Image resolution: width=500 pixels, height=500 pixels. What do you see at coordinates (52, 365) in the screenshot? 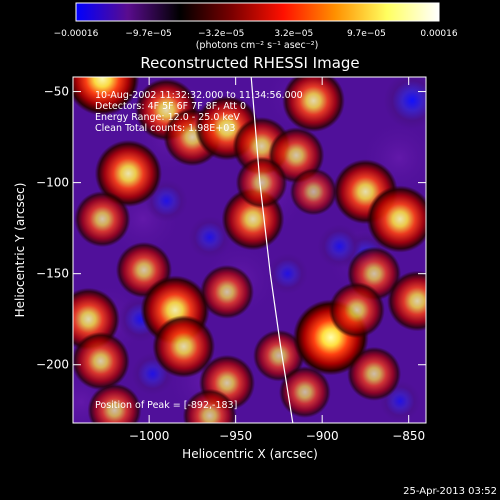
I see `y-tick-label: −200` at bounding box center [52, 365].